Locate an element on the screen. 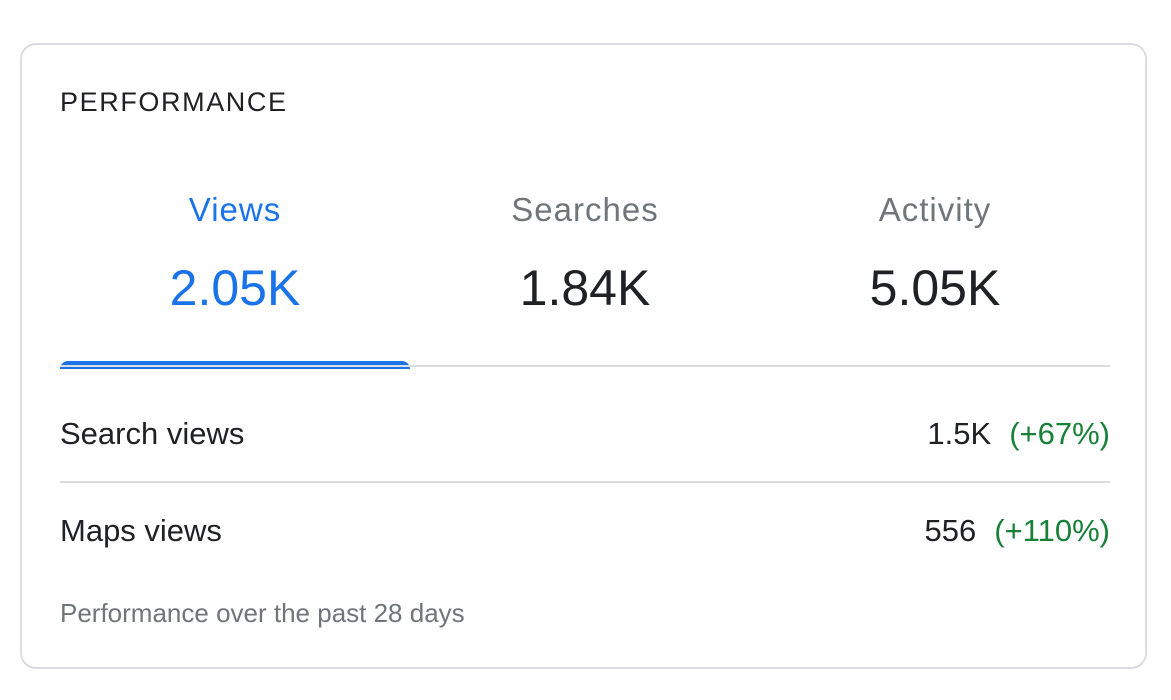 This screenshot has width=1171, height=700. tab-searches-label: Searches is located at coordinates (585, 209).